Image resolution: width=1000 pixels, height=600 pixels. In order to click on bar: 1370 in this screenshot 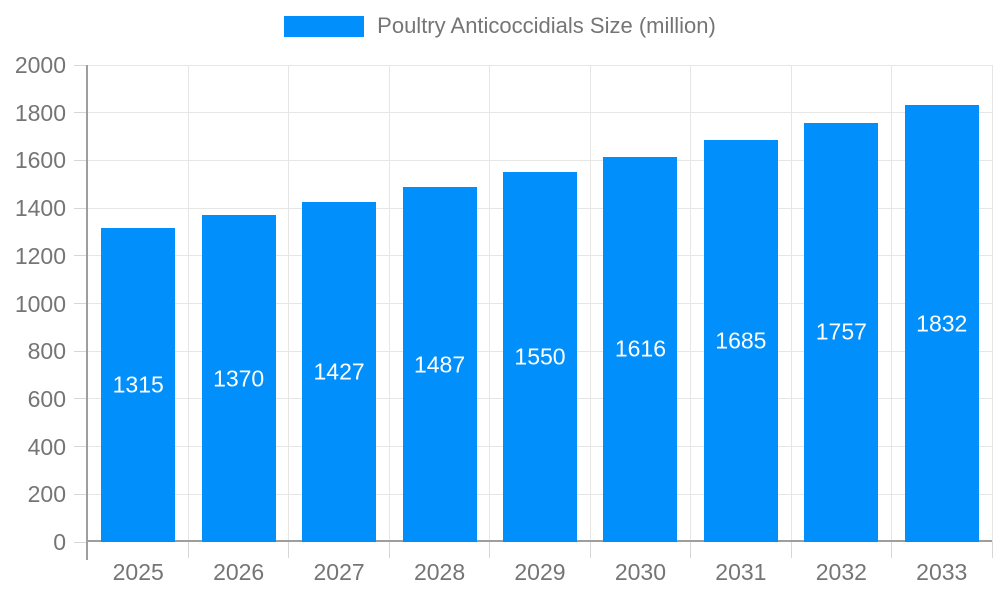, I will do `click(238, 378)`.